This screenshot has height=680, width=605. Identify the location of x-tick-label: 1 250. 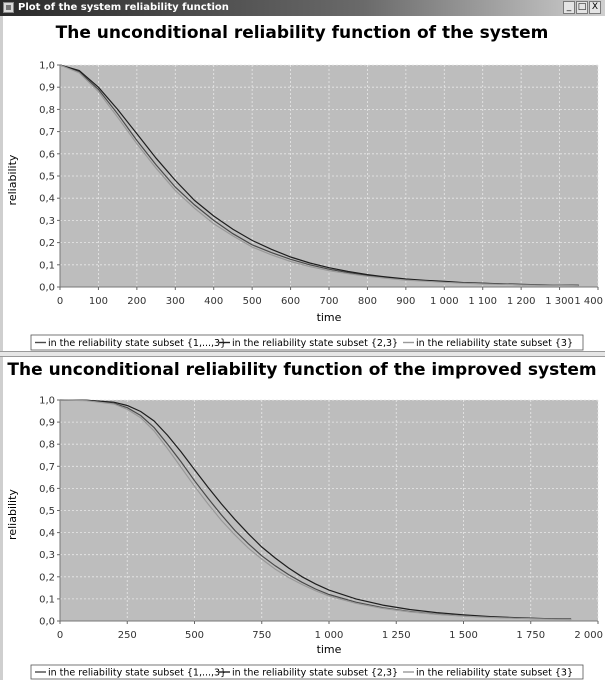
(396, 635).